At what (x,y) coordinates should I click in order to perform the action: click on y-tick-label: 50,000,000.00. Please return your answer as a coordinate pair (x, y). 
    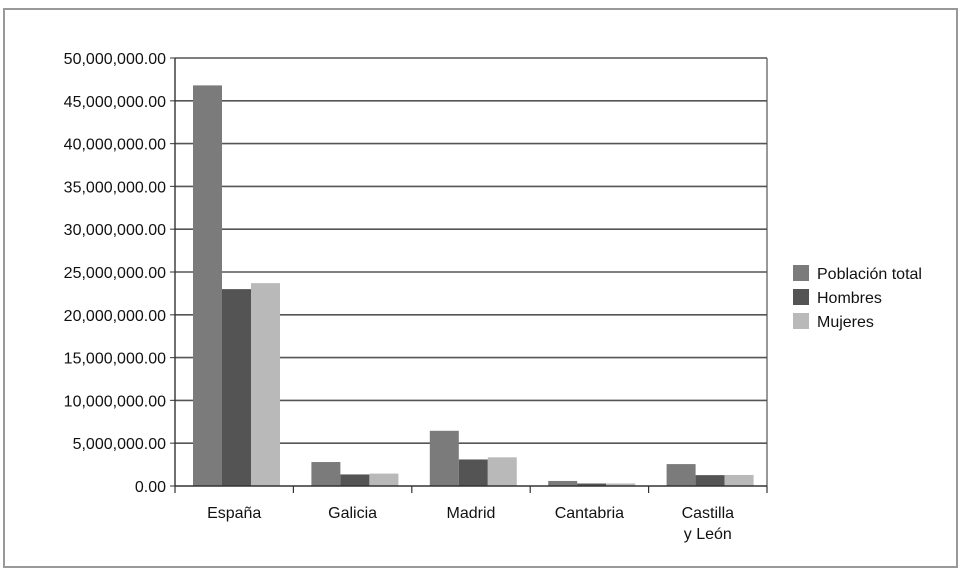
    Looking at the image, I should click on (115, 59).